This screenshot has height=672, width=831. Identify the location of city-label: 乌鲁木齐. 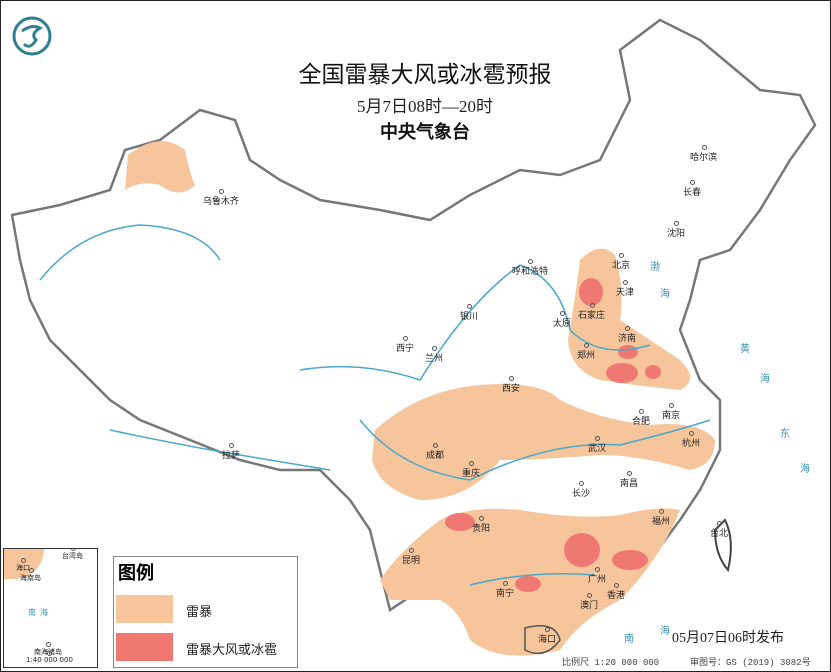
(221, 198).